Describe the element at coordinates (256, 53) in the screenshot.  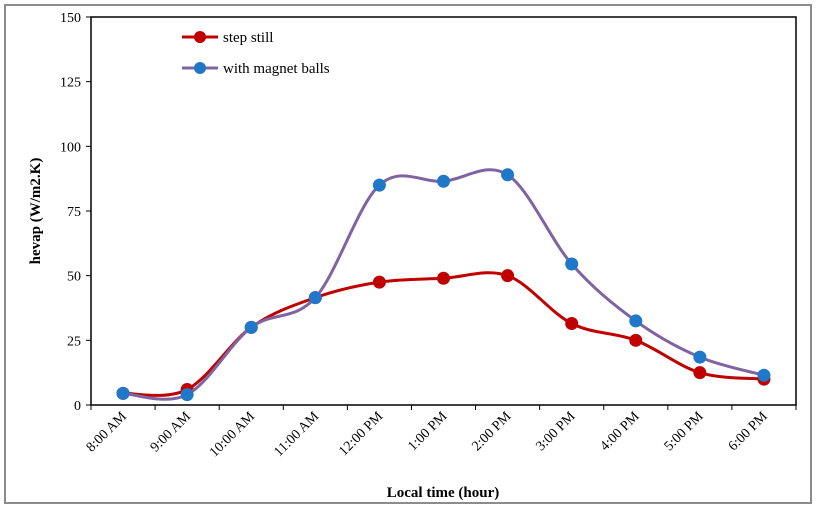
I see `legend: step still with magnet balls` at that location.